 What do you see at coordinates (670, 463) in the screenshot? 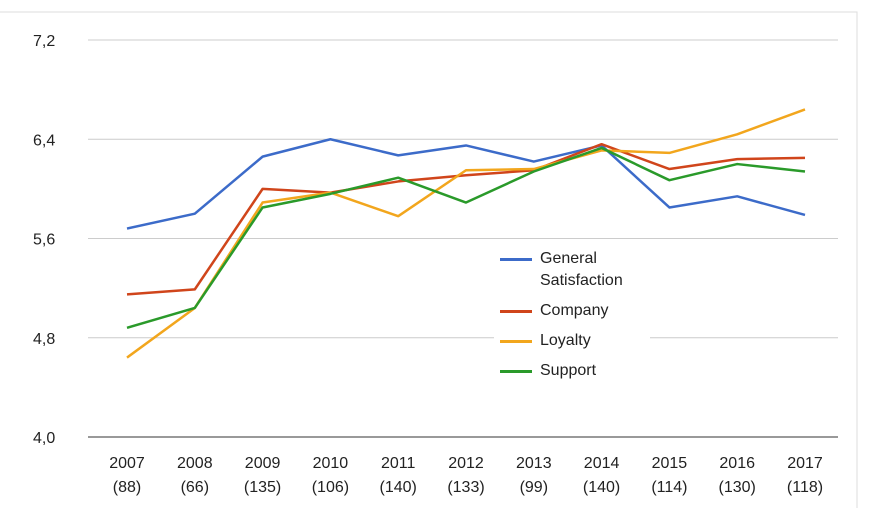
I see `x-tick-label: 2015` at bounding box center [670, 463].